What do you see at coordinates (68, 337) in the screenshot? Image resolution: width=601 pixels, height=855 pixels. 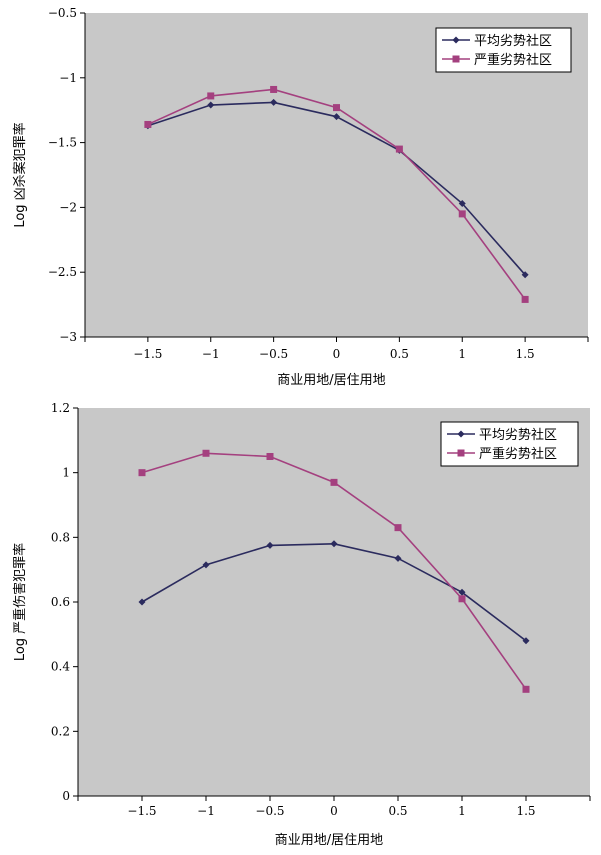 I see `y-tick-label: −3` at bounding box center [68, 337].